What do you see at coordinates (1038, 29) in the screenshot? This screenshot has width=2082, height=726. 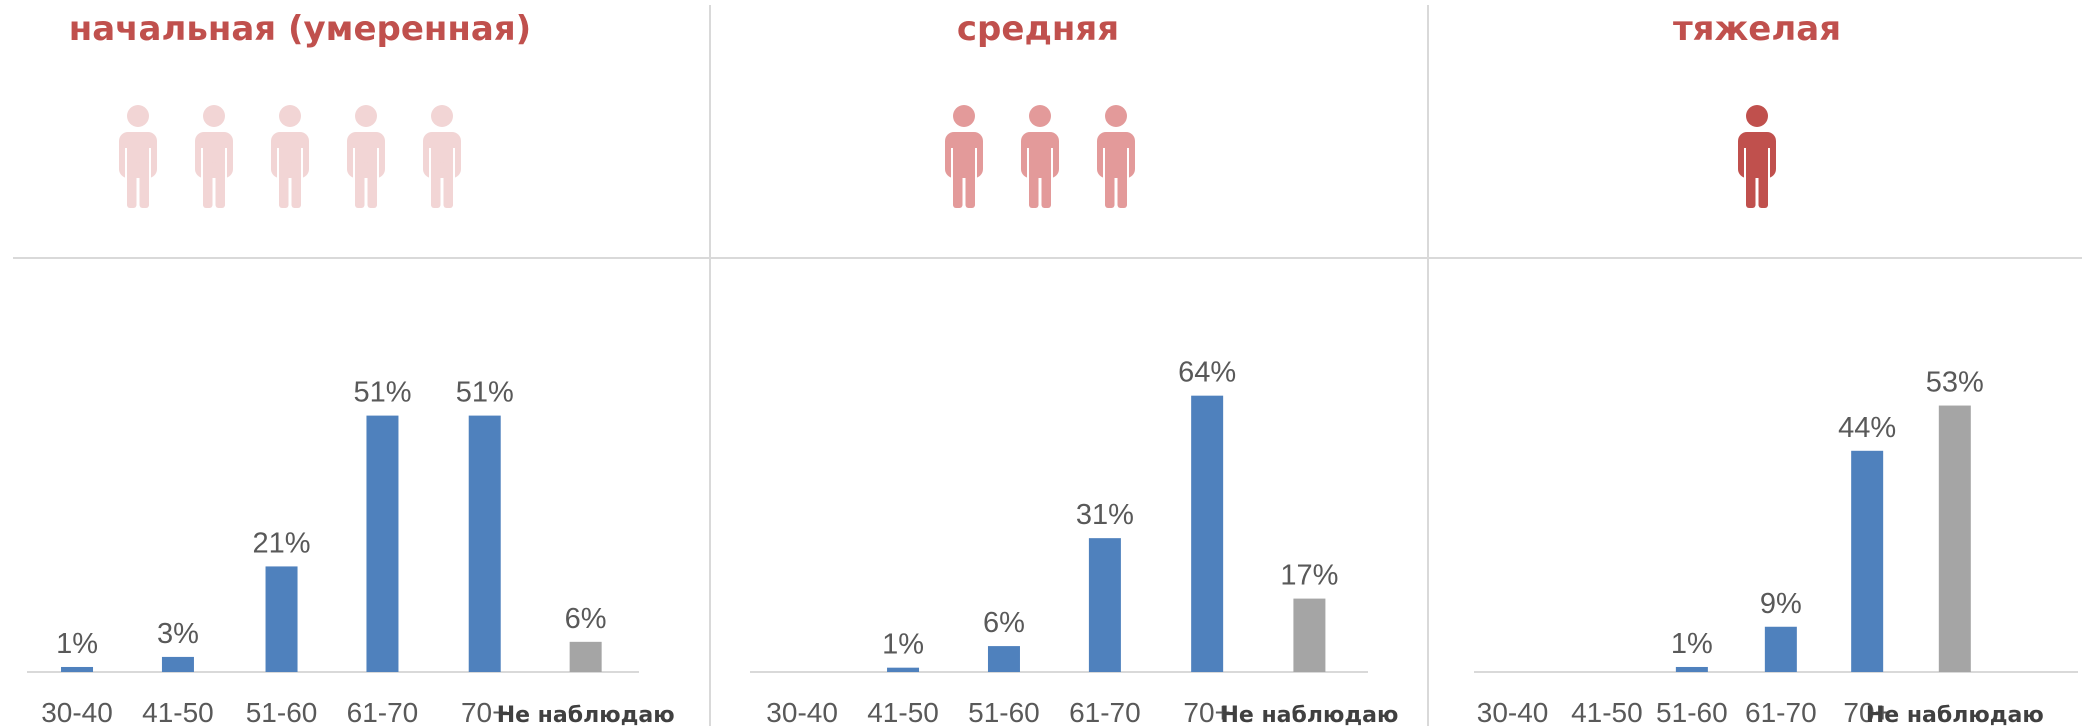 I see `chart-title: средняя` at bounding box center [1038, 29].